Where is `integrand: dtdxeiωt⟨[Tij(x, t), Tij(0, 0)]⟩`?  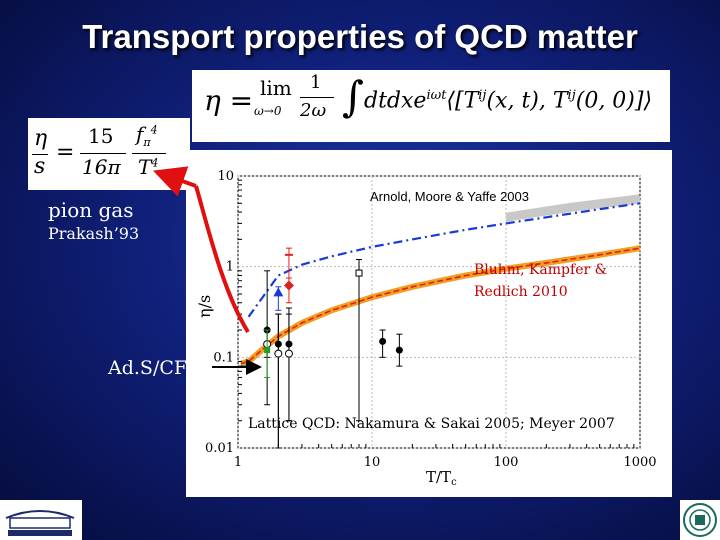
integrand: dtdxeiωt⟨[Tij(x, t), Tij(0, 0)]⟩ is located at coordinates (508, 101).